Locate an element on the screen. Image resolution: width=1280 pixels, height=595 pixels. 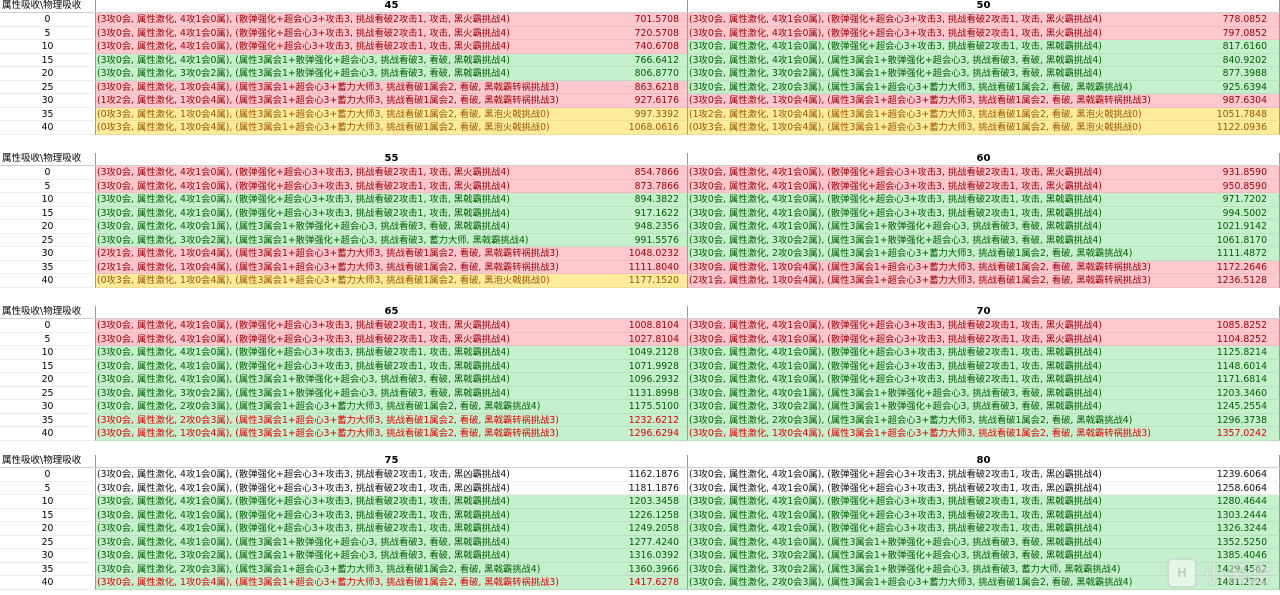
column-header-physical-absorb: 70 is located at coordinates (983, 312).